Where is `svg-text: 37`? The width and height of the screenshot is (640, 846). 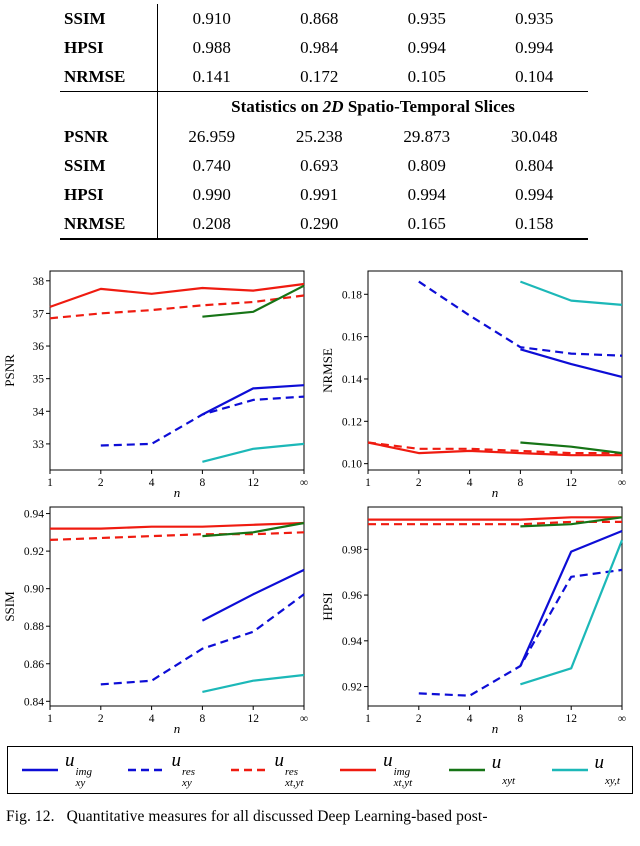 svg-text: 37 is located at coordinates (39, 314).